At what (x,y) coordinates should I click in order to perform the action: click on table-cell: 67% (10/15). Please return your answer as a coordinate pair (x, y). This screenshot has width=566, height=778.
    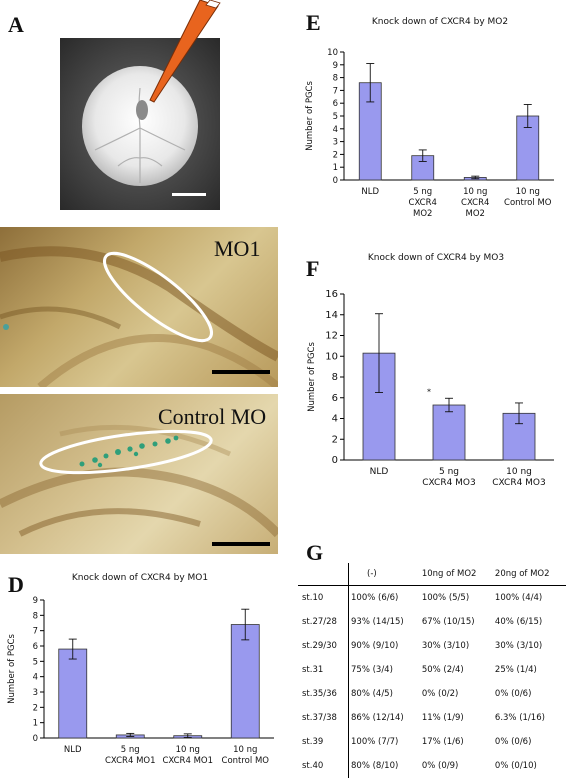
    Looking at the image, I should click on (448, 622).